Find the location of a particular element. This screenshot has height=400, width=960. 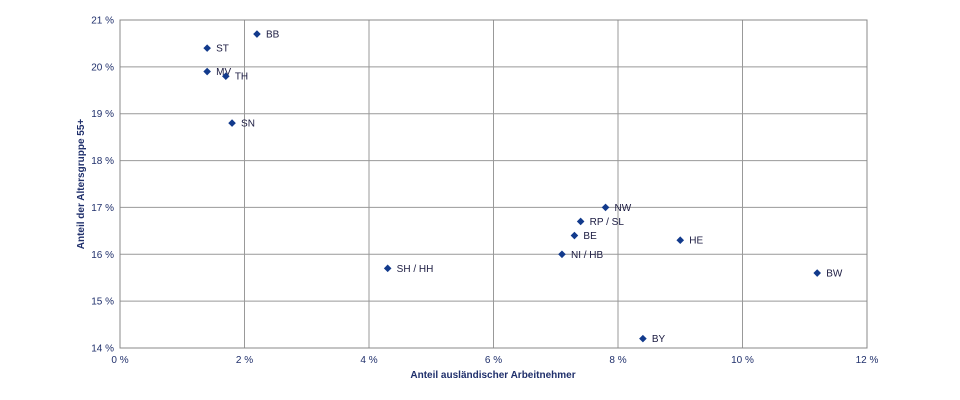

data-point-label: BB is located at coordinates (273, 35).